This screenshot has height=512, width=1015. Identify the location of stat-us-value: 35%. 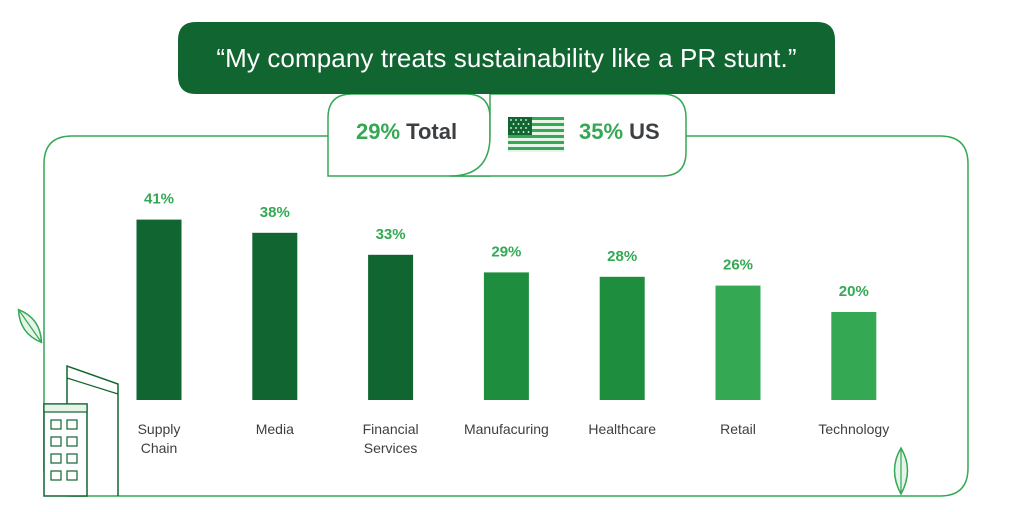
(601, 131).